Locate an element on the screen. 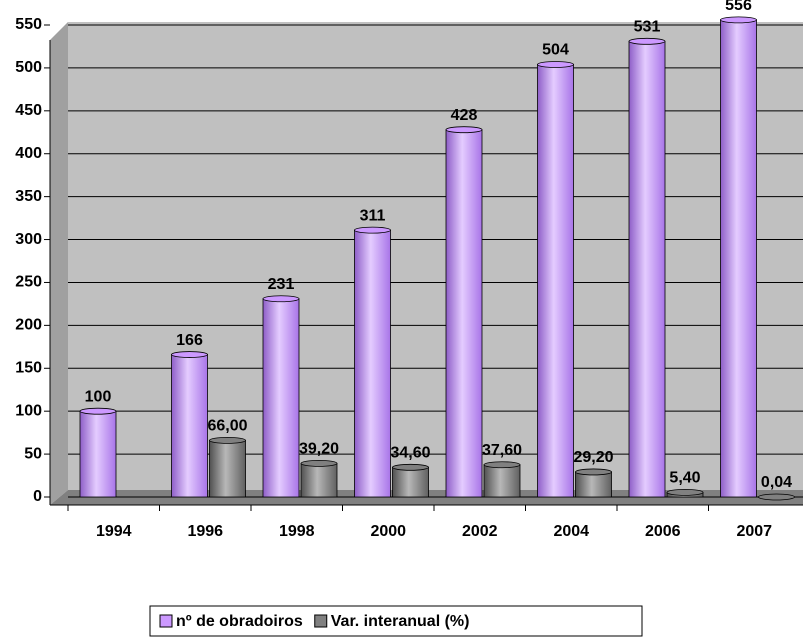 This screenshot has height=640, width=803. value-label: 34,60 is located at coordinates (410, 453).